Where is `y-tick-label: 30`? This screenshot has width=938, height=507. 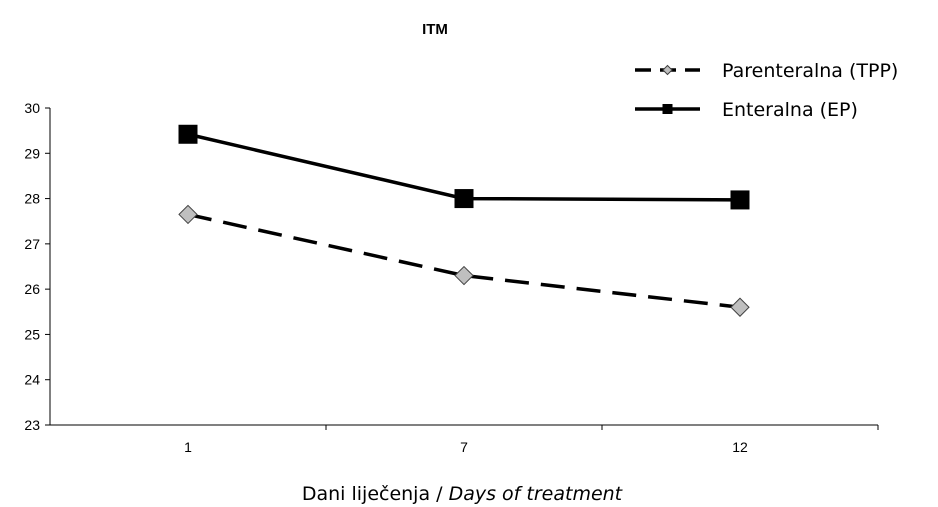 y-tick-label: 30 is located at coordinates (32, 108).